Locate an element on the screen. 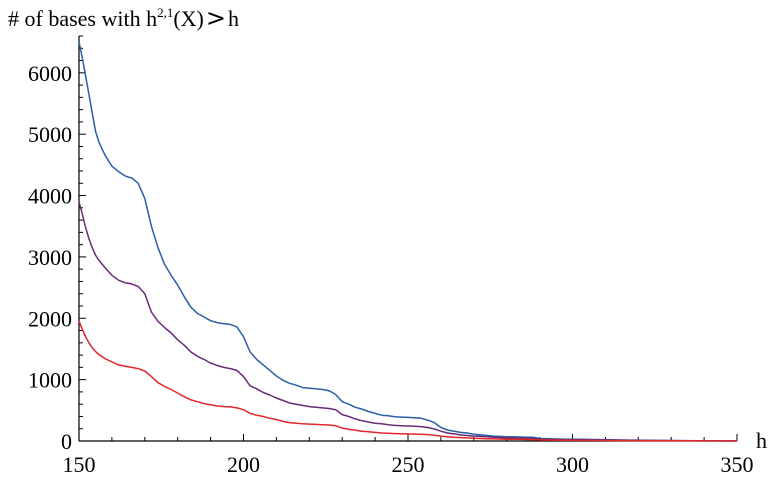 This screenshot has height=482, width=771. x-tick-label: 250 is located at coordinates (408, 464).